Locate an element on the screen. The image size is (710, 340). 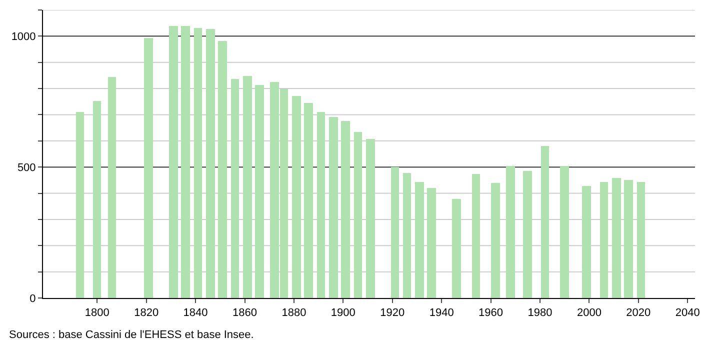
x-tick-label: 2040 is located at coordinates (687, 313).